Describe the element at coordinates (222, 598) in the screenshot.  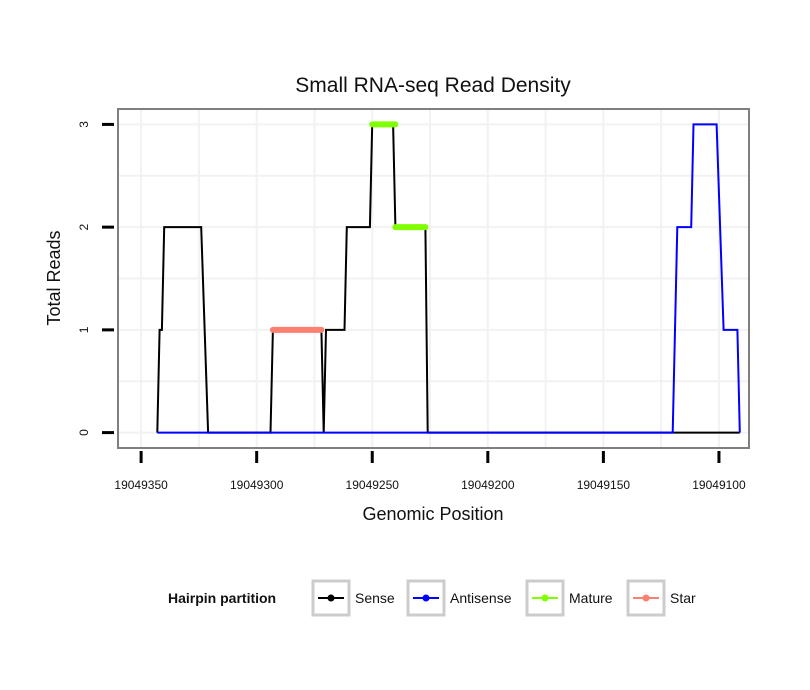
I see `legend-title: Hairpin partition` at that location.